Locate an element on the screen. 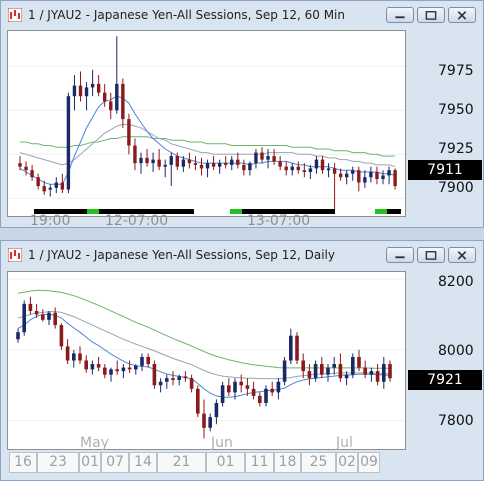  price-axis-label: 7925 is located at coordinates (456, 149).